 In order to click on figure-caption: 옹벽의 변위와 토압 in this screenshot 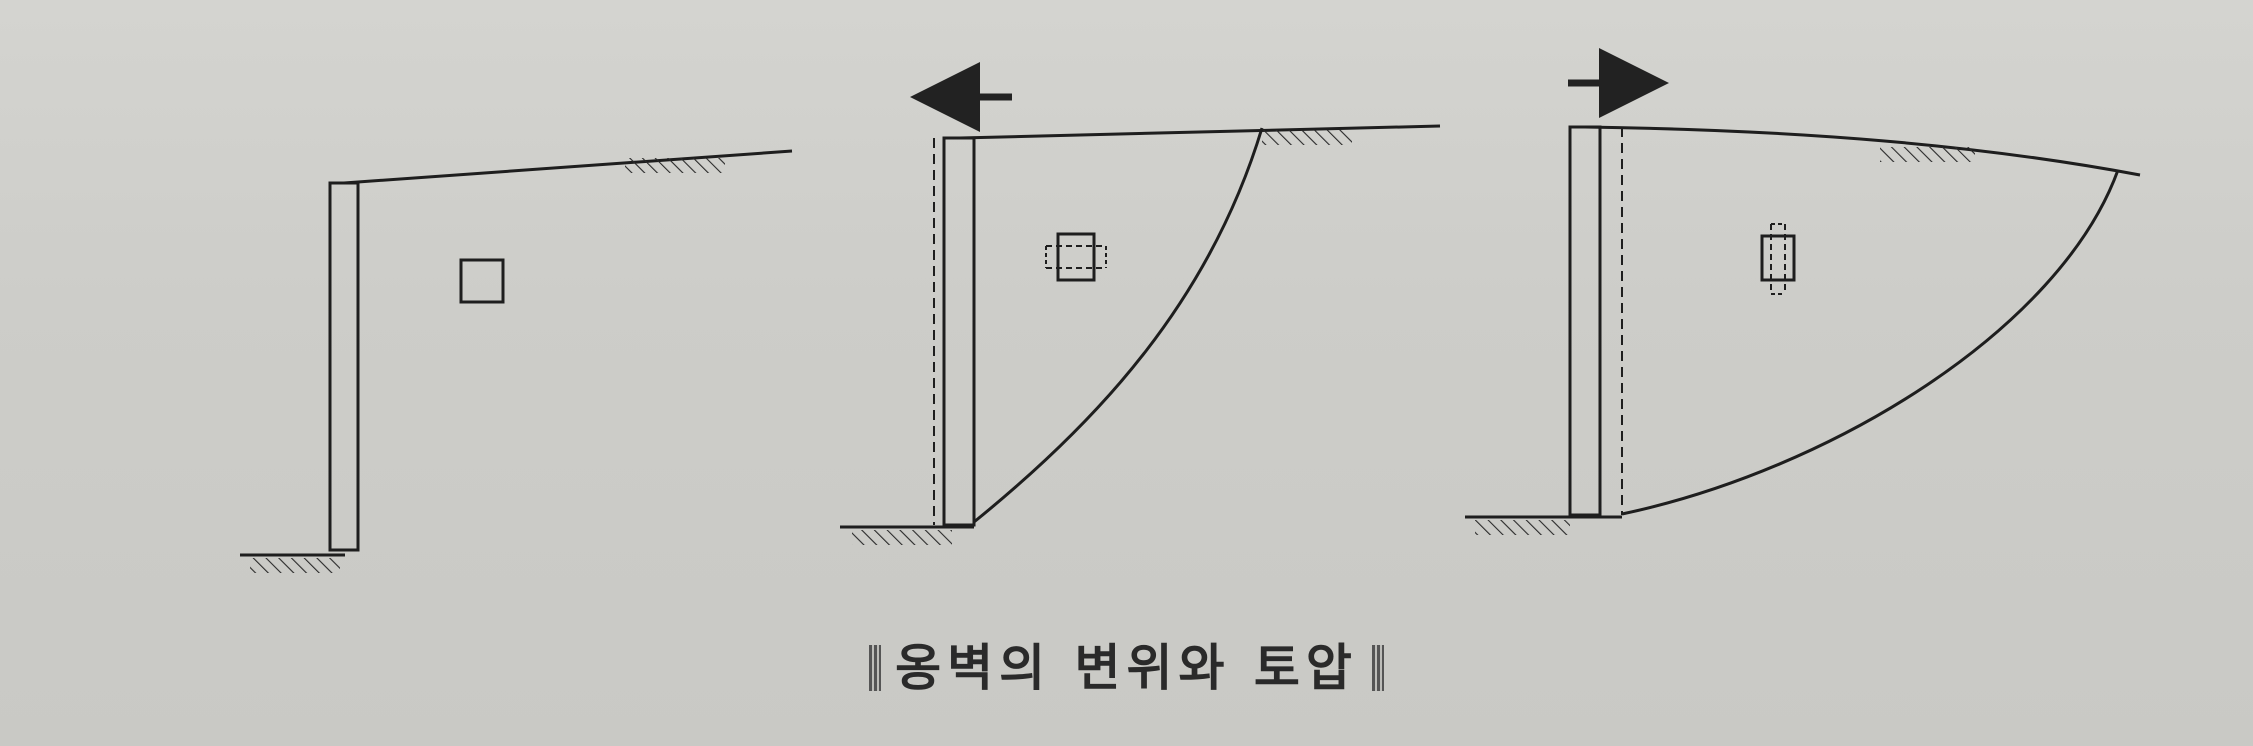, I will do `click(1126, 664)`.